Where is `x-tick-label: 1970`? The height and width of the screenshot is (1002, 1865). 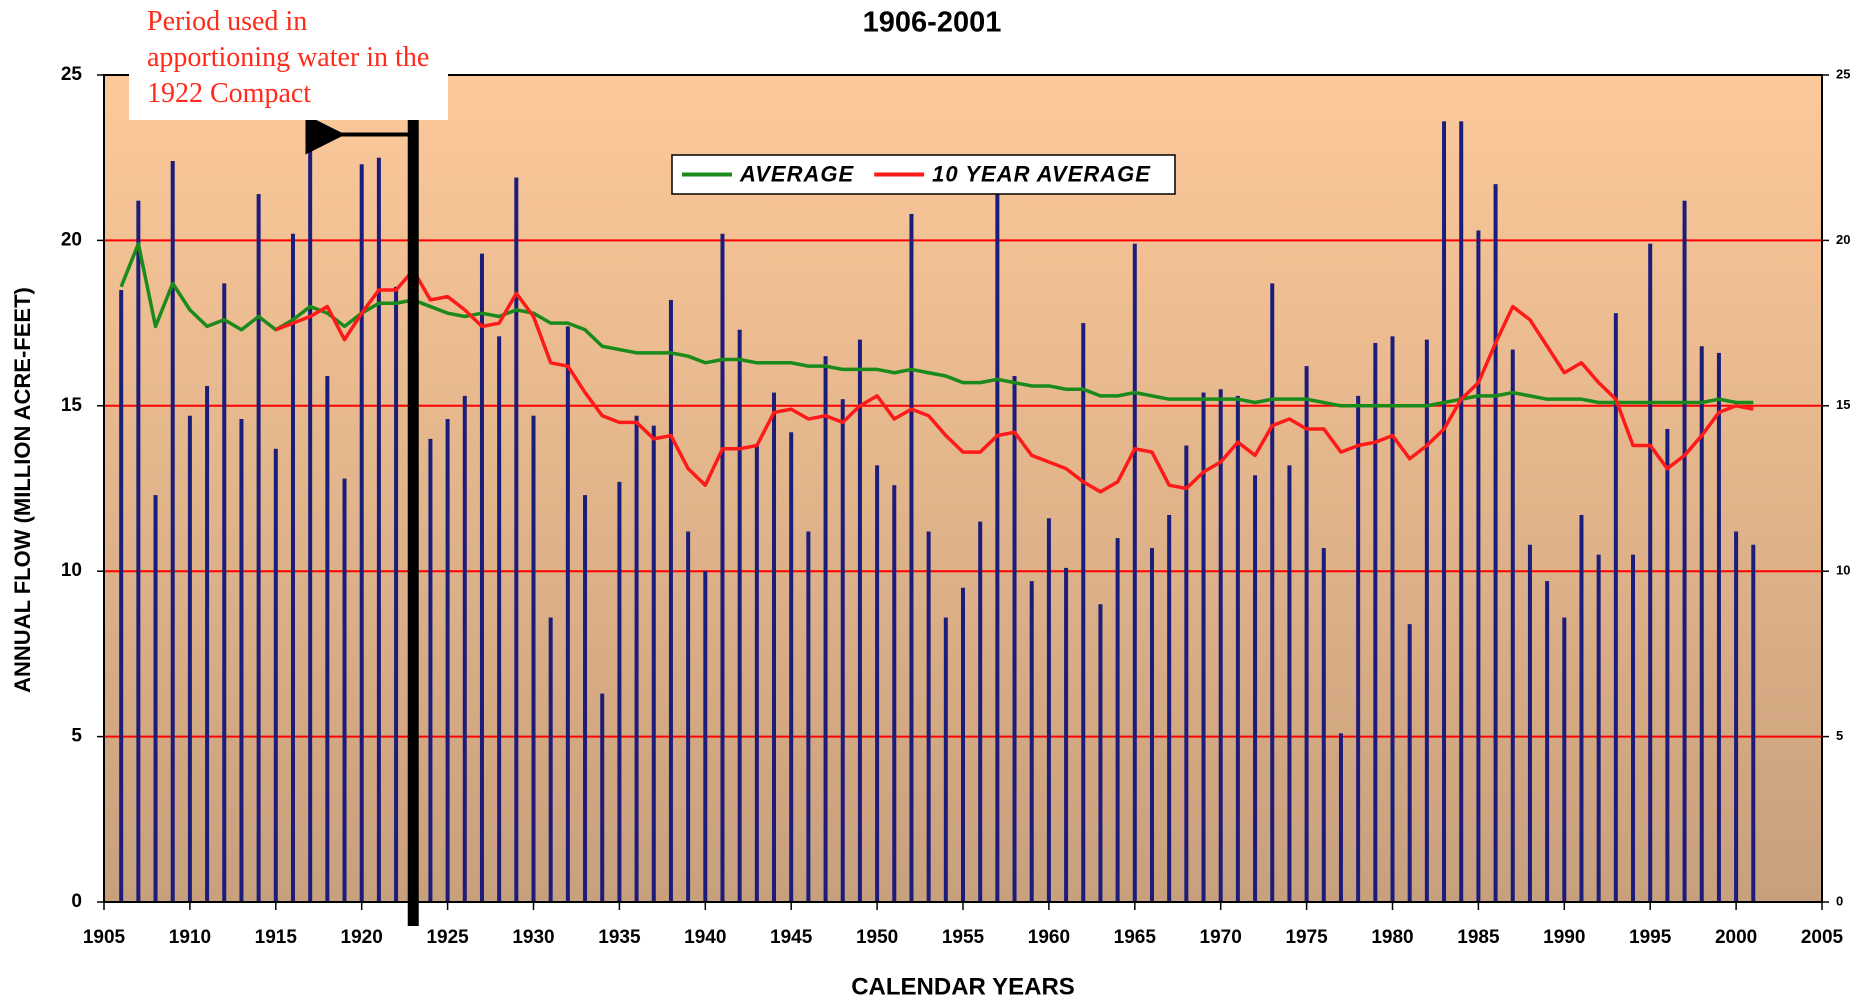
x-tick-label: 1970 is located at coordinates (1221, 937).